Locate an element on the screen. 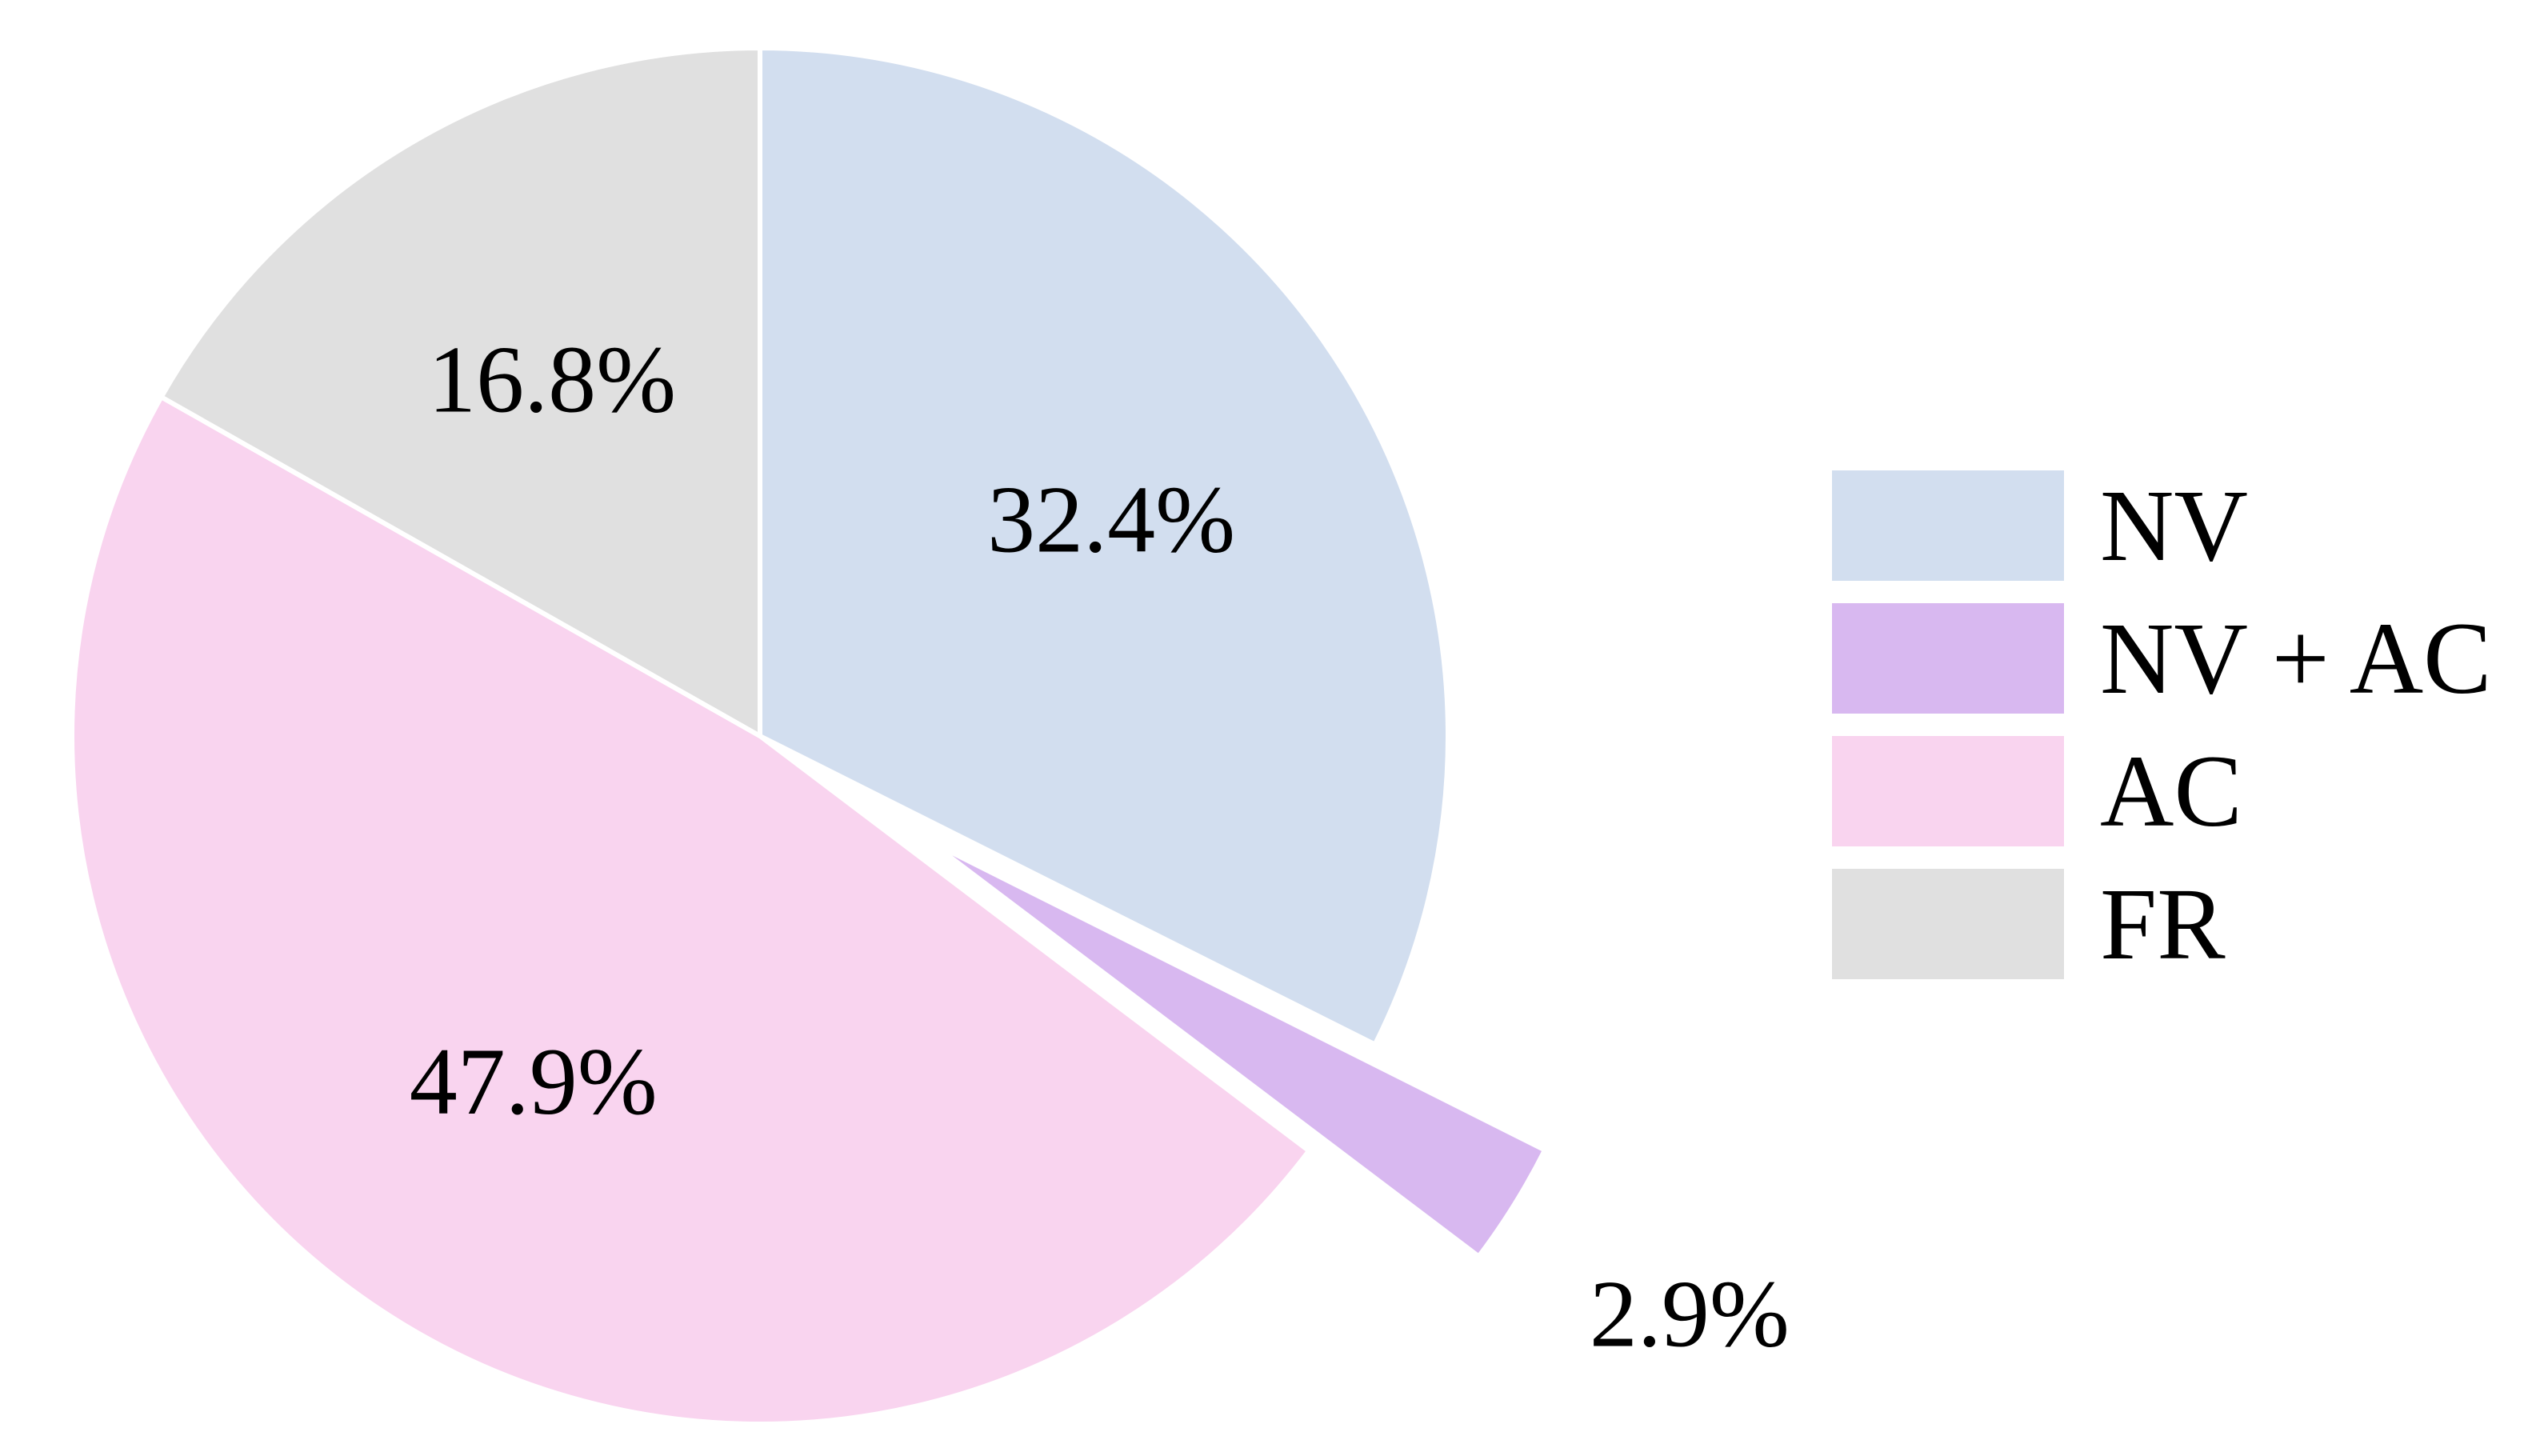  legend-label-ac: AC is located at coordinates (2171, 791).